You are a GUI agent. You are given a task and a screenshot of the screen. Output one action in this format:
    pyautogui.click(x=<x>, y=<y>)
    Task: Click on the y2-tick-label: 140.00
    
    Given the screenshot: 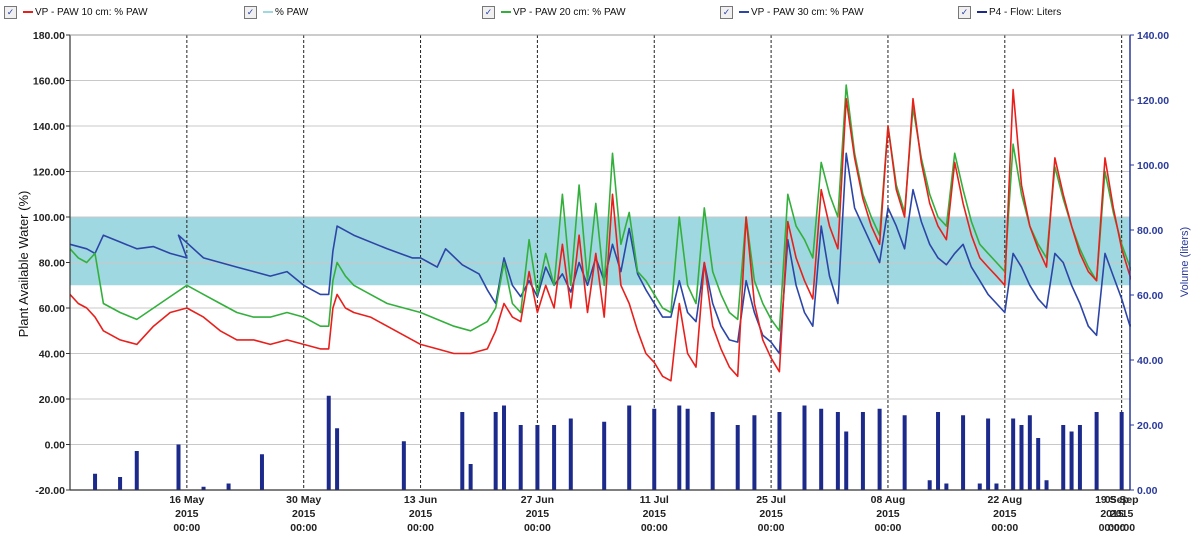 What is the action you would take?
    pyautogui.click(x=1153, y=36)
    